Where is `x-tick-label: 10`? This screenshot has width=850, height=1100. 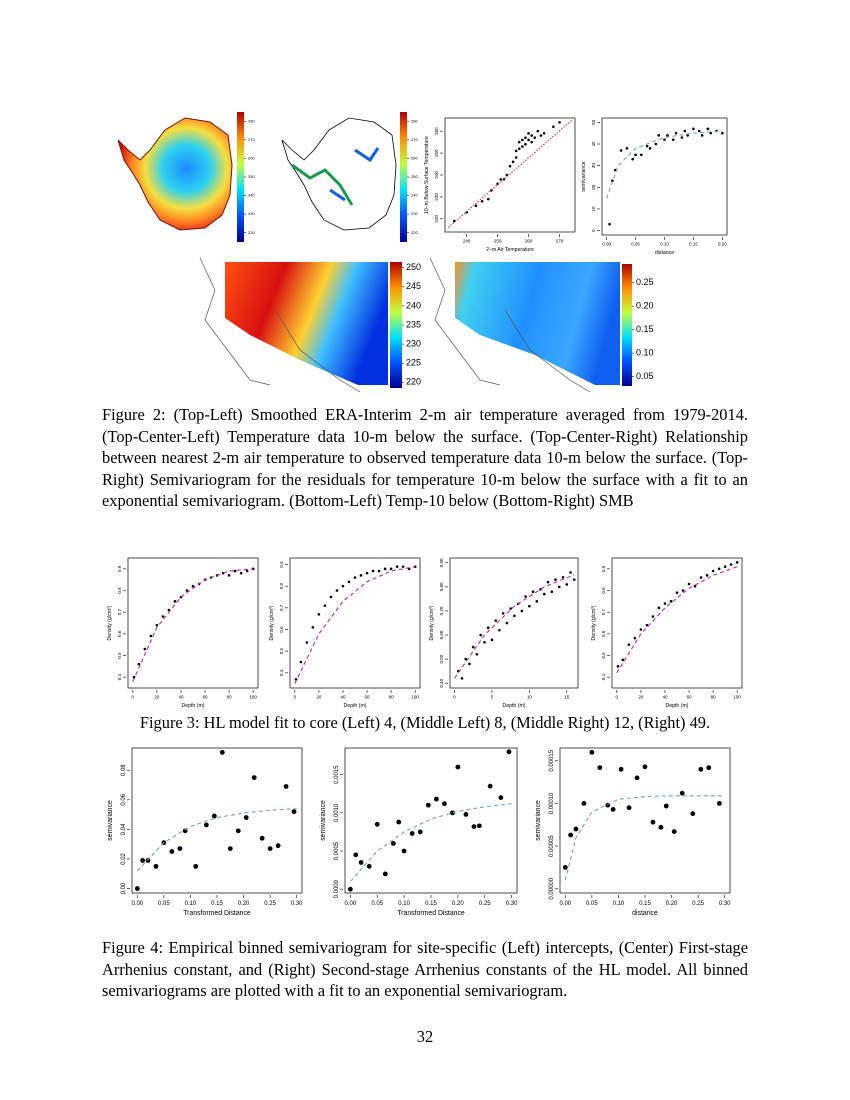
x-tick-label: 10 is located at coordinates (530, 697).